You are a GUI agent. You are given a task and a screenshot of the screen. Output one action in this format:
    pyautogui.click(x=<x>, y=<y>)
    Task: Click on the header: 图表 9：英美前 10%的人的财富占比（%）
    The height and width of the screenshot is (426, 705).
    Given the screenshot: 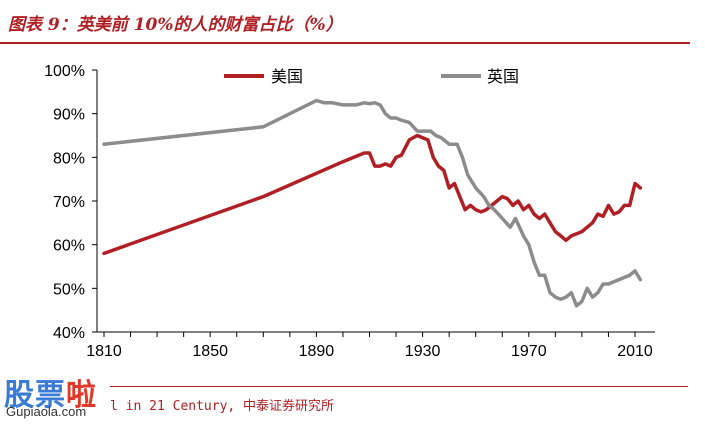 What is the action you would take?
    pyautogui.click(x=352, y=22)
    